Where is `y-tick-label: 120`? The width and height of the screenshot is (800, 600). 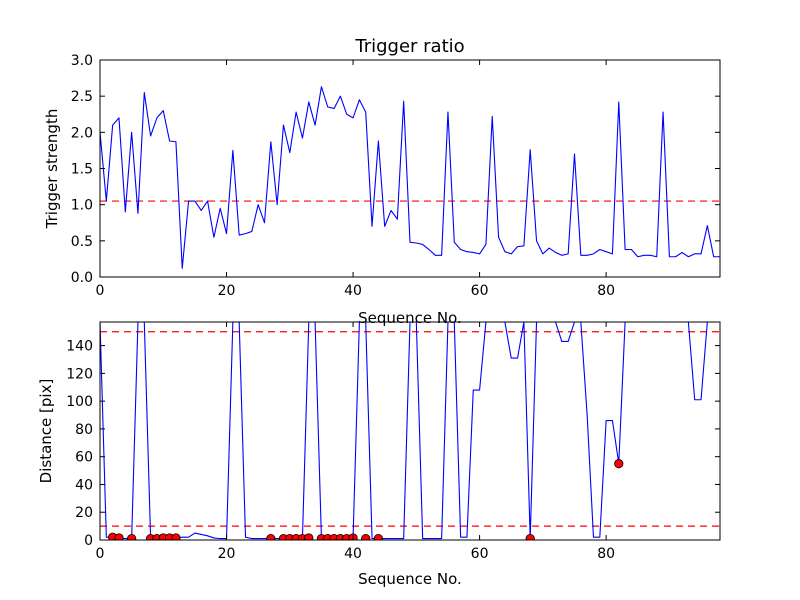
y-tick-label: 120 is located at coordinates (79, 374).